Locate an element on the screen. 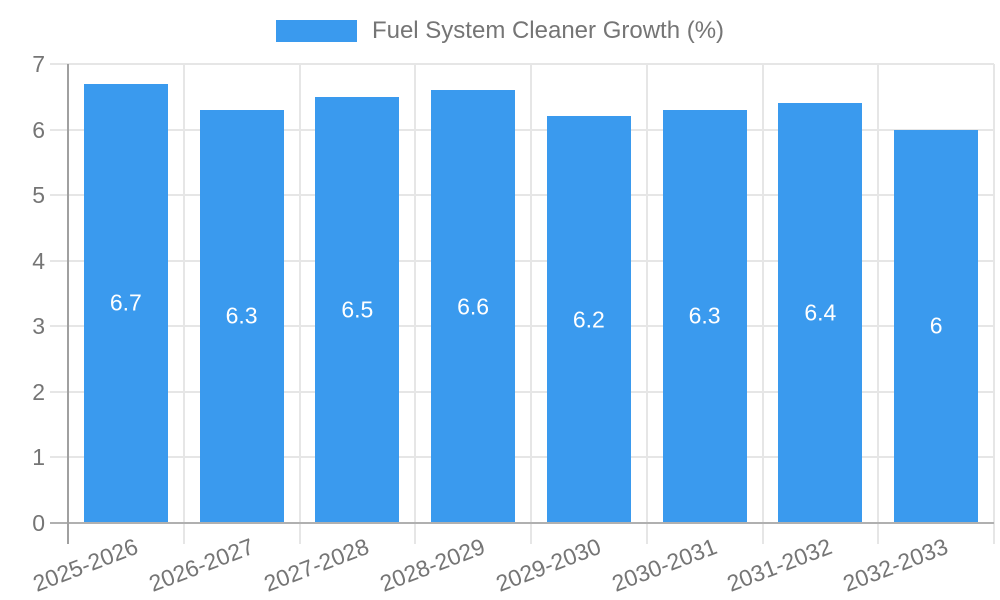  bar-2026-2027: 6.3 is located at coordinates (241, 316).